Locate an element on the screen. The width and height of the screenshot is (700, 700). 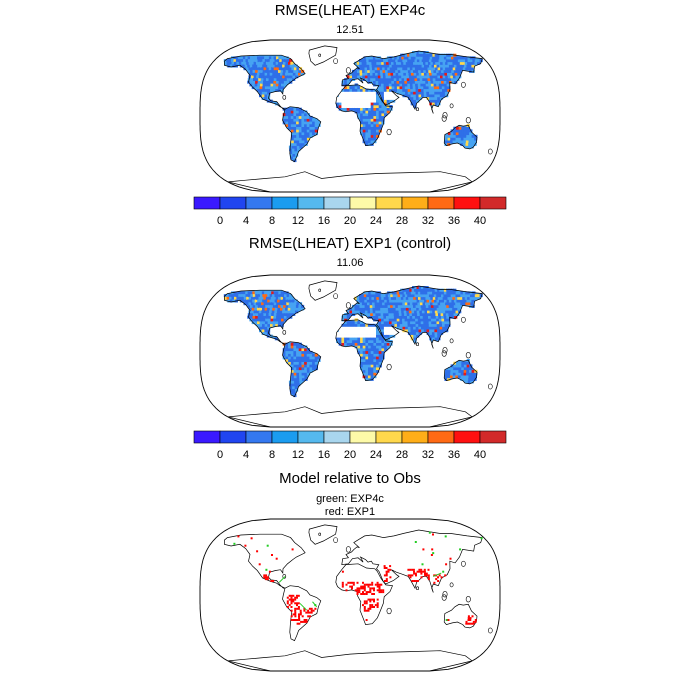
colorbar-panel2-tick-label: 12 is located at coordinates (298, 455).